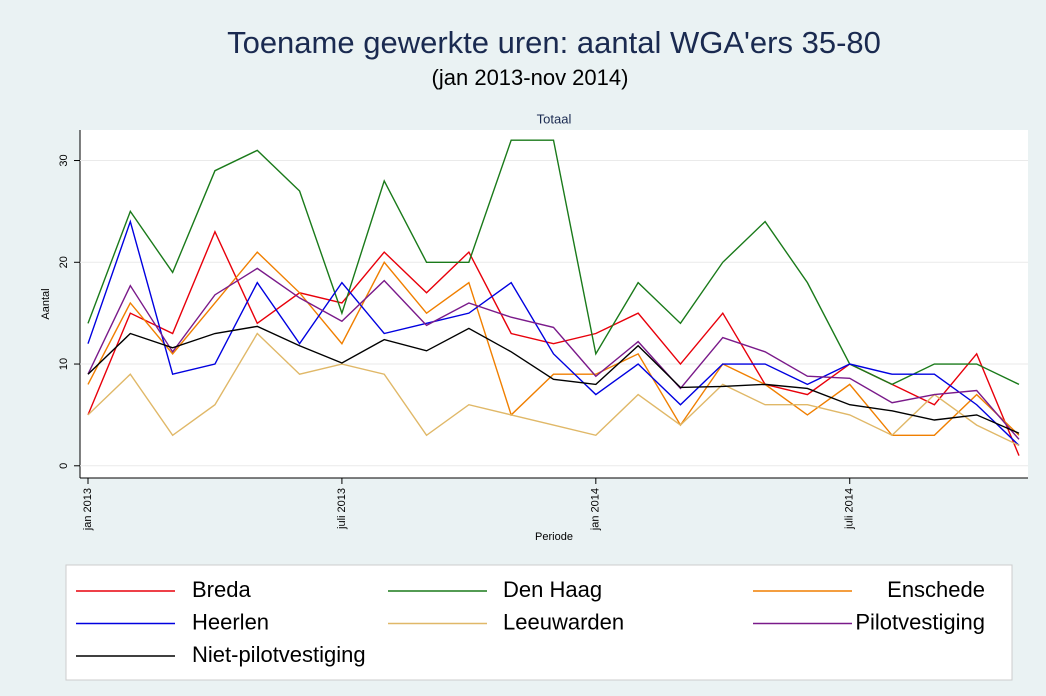 This screenshot has height=696, width=1046. I want to click on panel-title: Totaal, so click(554, 118).